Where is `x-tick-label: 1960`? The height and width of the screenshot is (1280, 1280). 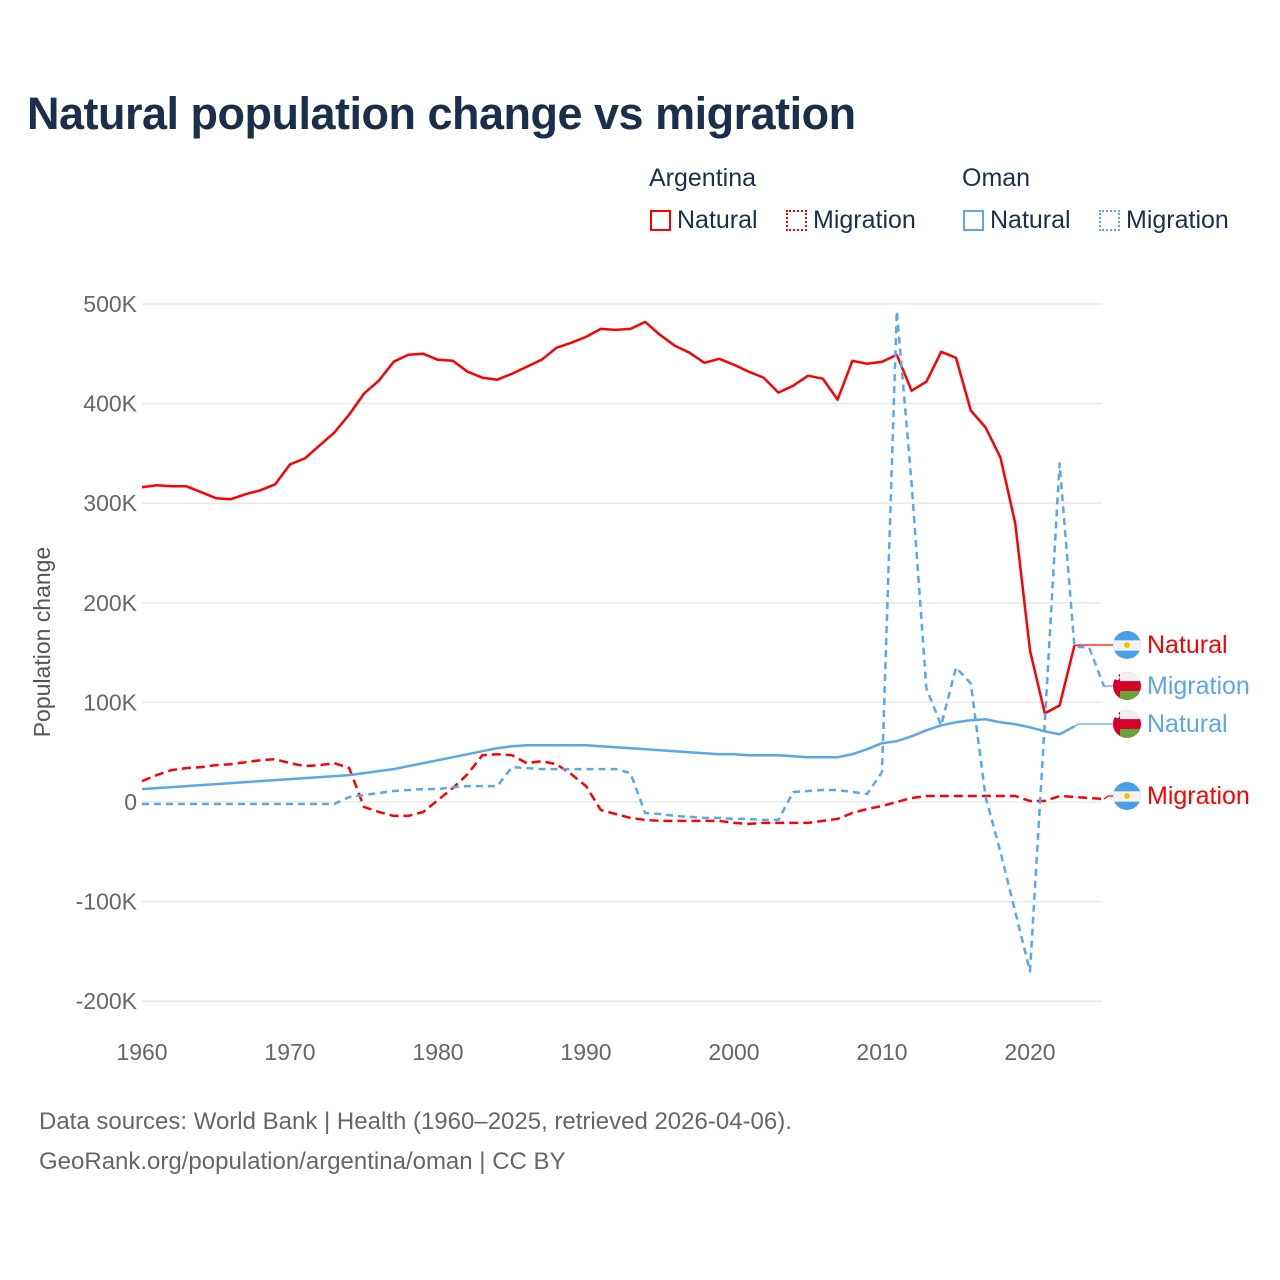 x-tick-label: 1960 is located at coordinates (141, 1052).